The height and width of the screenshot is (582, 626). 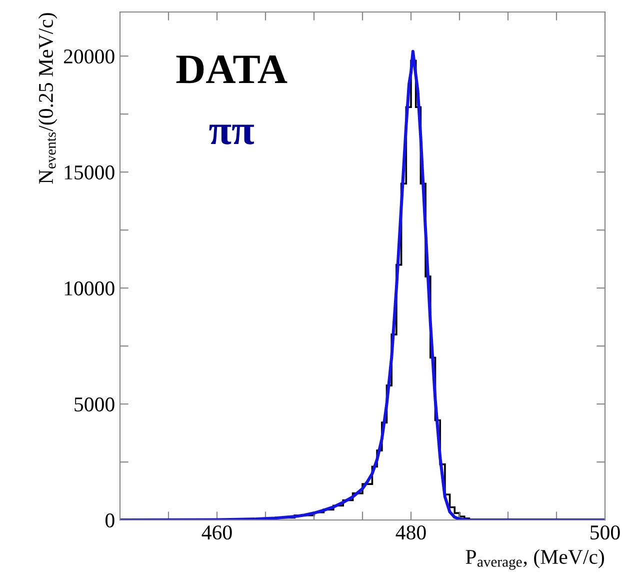 I want to click on annotation: DATA, so click(x=232, y=69).